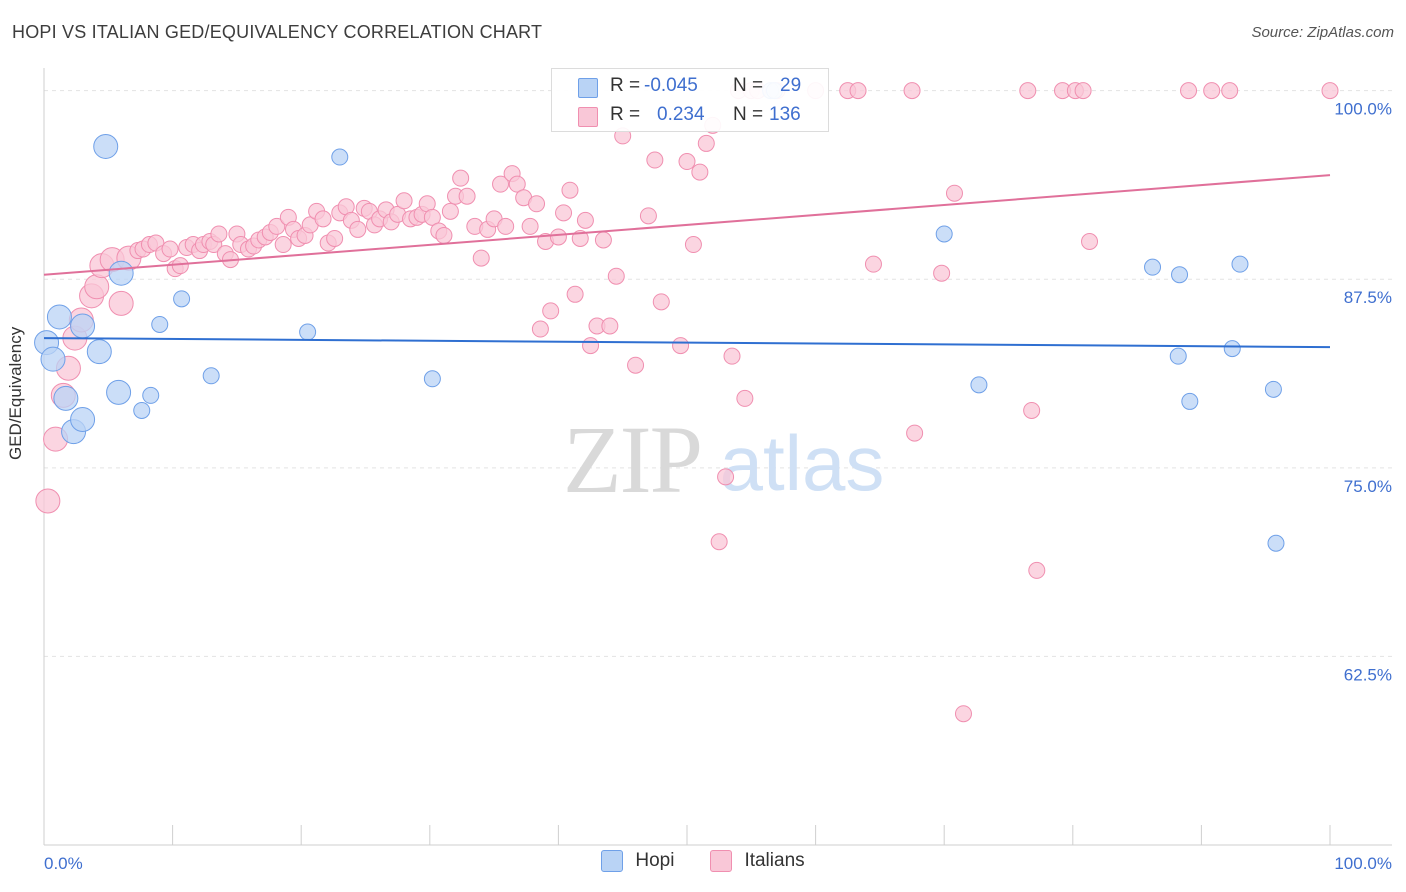  What do you see at coordinates (1363, 863) in the screenshot?
I see `x-tick-label: 100.0%` at bounding box center [1363, 863].